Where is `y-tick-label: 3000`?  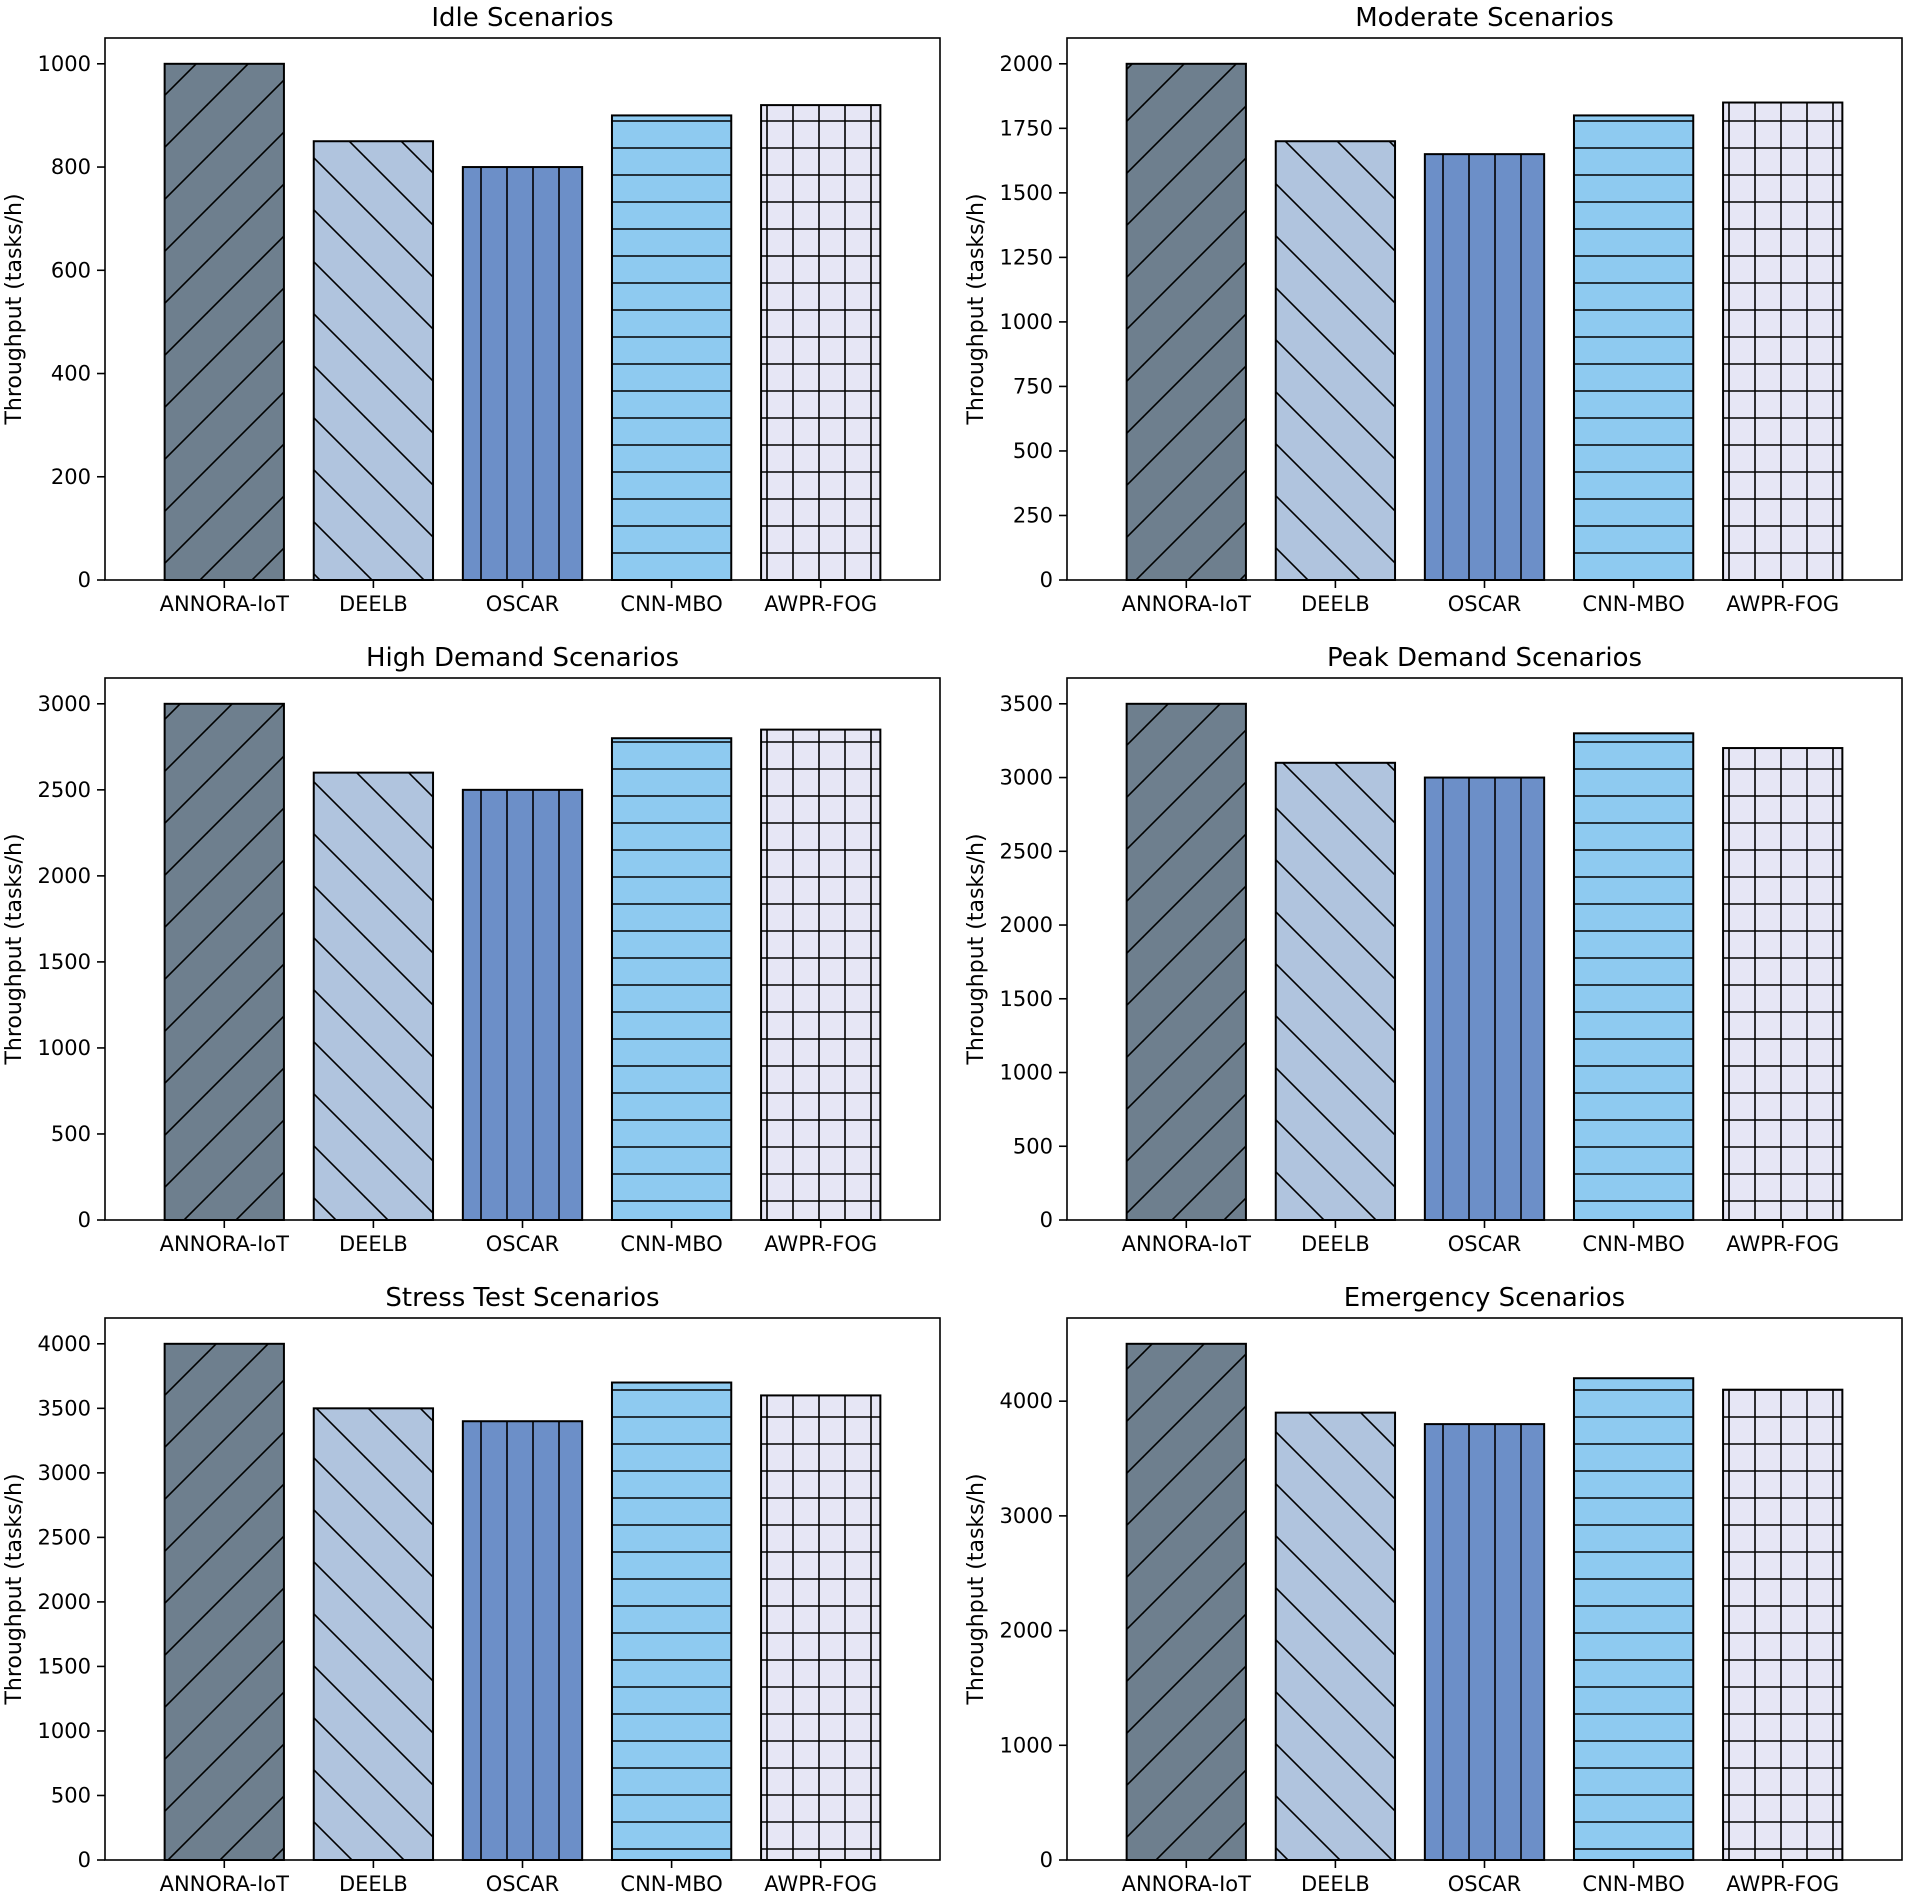 y-tick-label: 3000 is located at coordinates (1026, 778).